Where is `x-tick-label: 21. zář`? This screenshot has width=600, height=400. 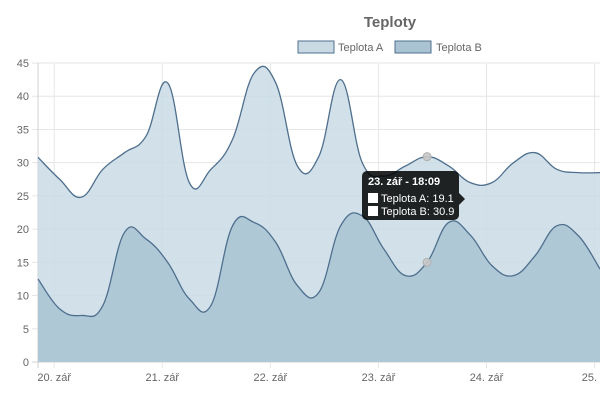
x-tick-label: 21. zář is located at coordinates (162, 378).